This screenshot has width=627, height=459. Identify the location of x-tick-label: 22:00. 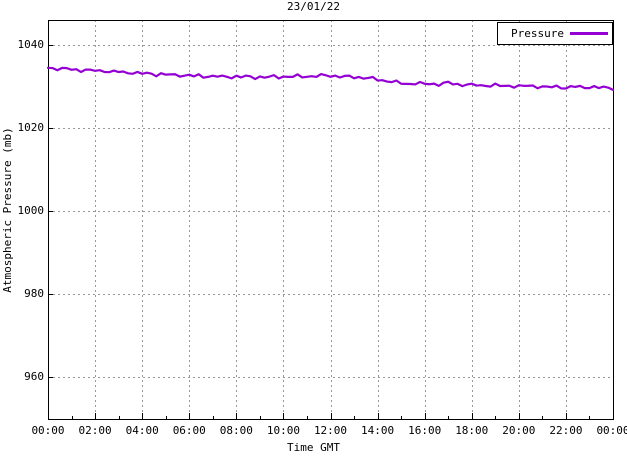
(566, 430).